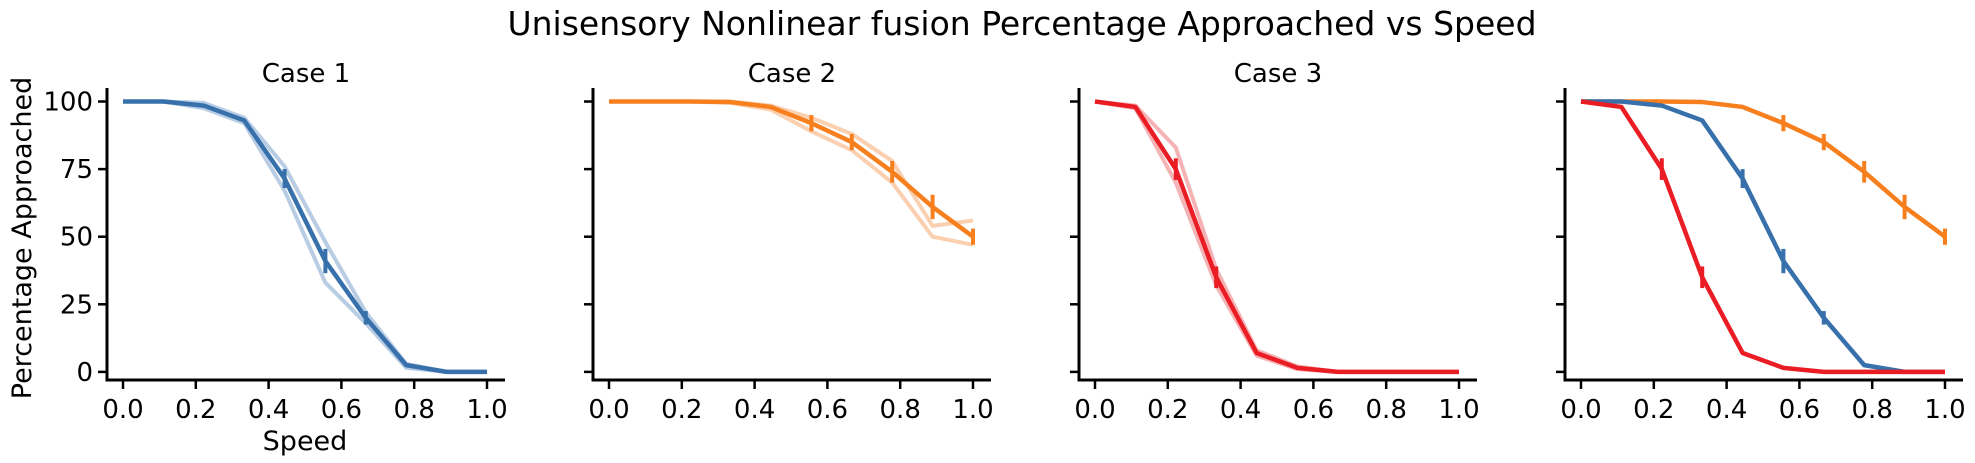 The width and height of the screenshot is (1975, 463). Describe the element at coordinates (792, 74) in the screenshot. I see `panel-title: Case 2` at that location.